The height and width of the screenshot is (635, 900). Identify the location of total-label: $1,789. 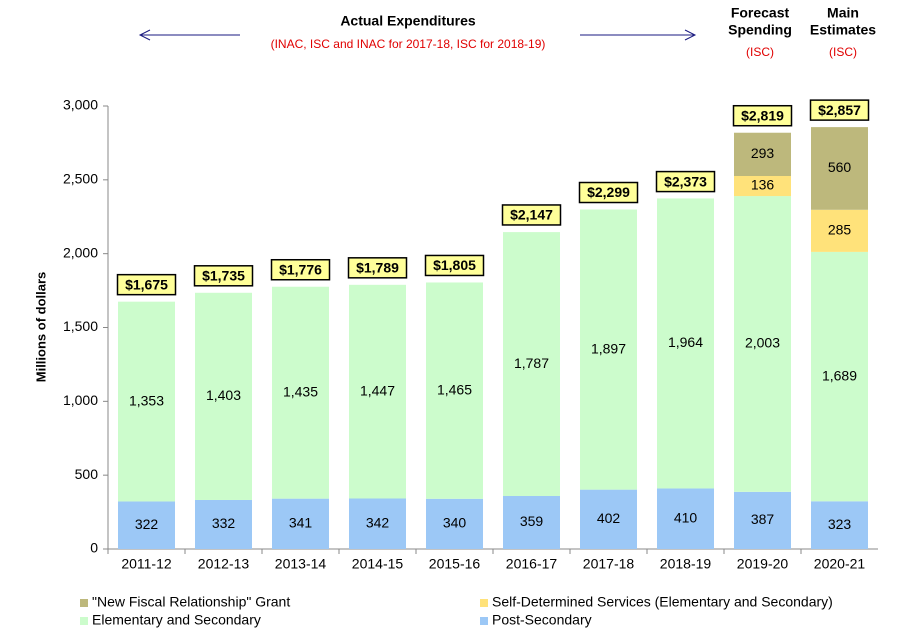
(377, 268).